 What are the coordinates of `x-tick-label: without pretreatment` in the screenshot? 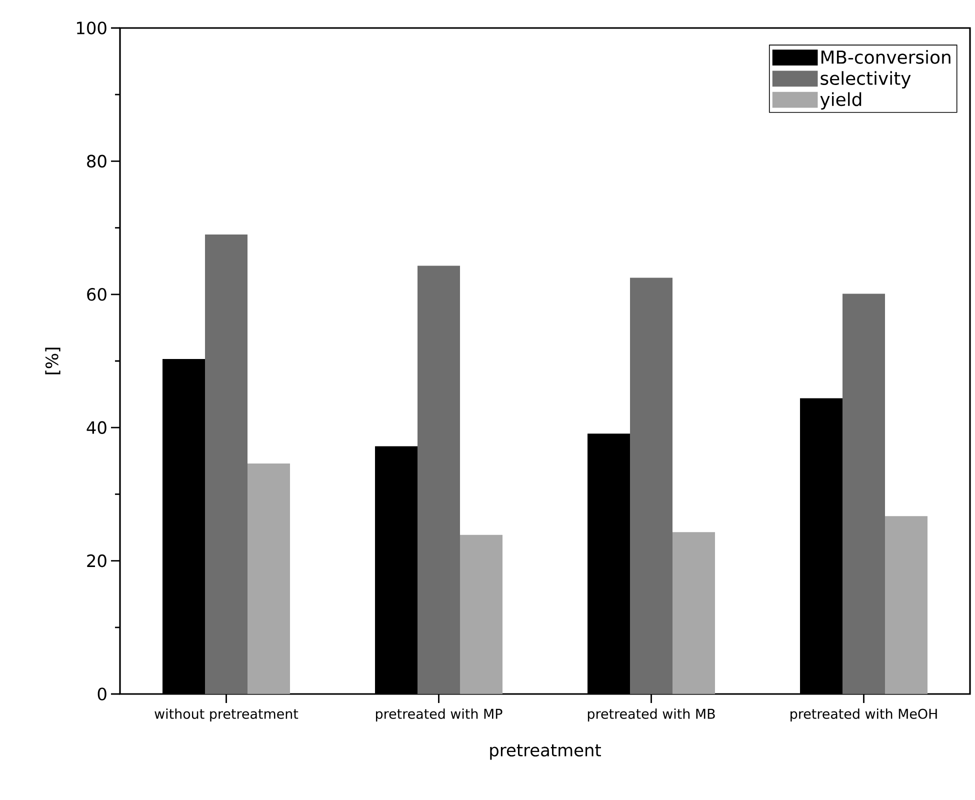 It's located at (226, 715).